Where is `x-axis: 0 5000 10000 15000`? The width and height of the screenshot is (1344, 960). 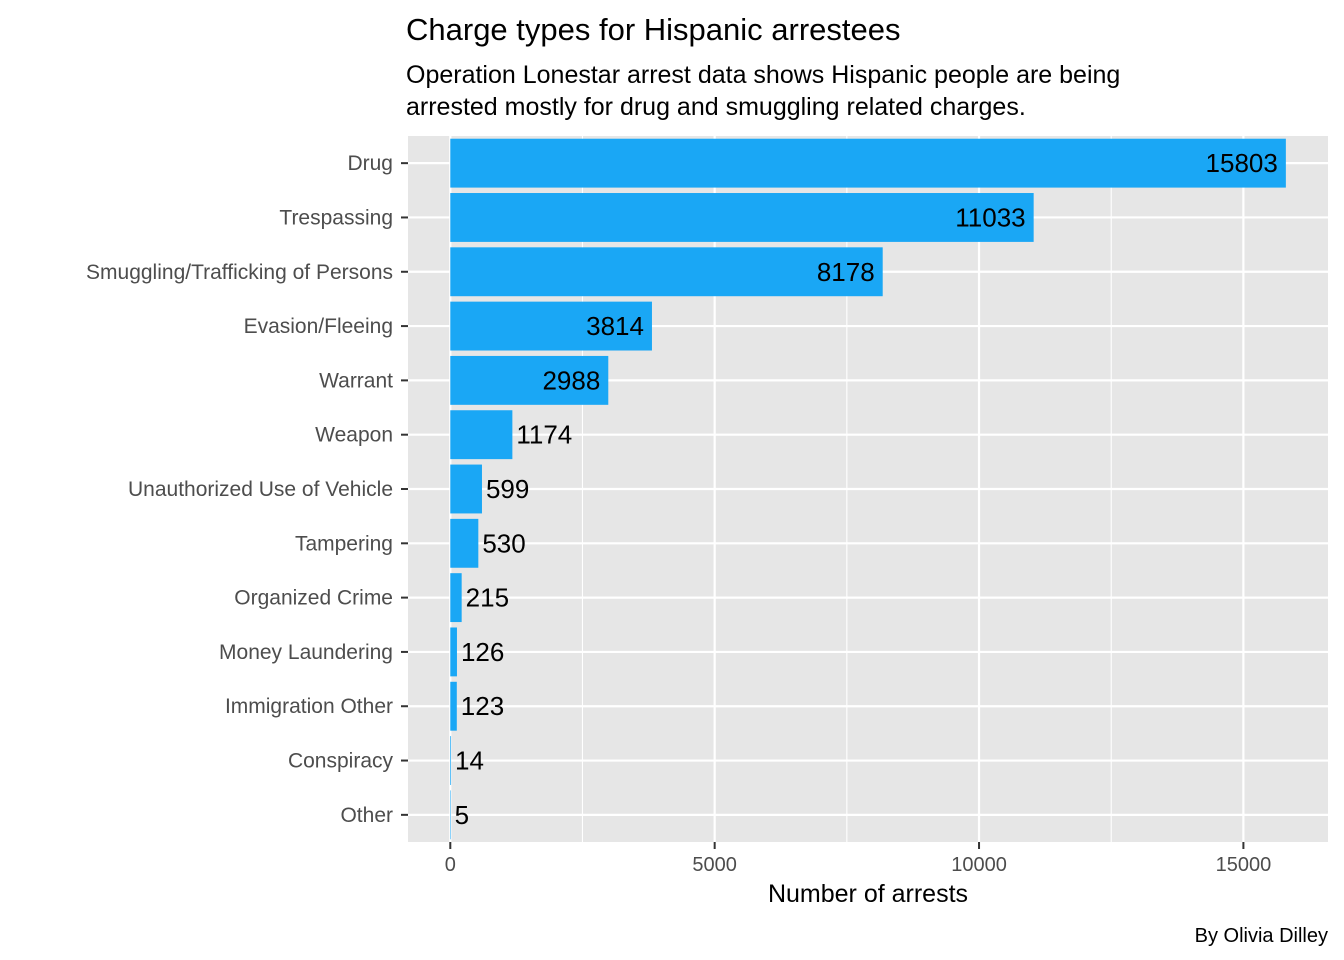 x-axis: 0 5000 10000 15000 is located at coordinates (858, 859).